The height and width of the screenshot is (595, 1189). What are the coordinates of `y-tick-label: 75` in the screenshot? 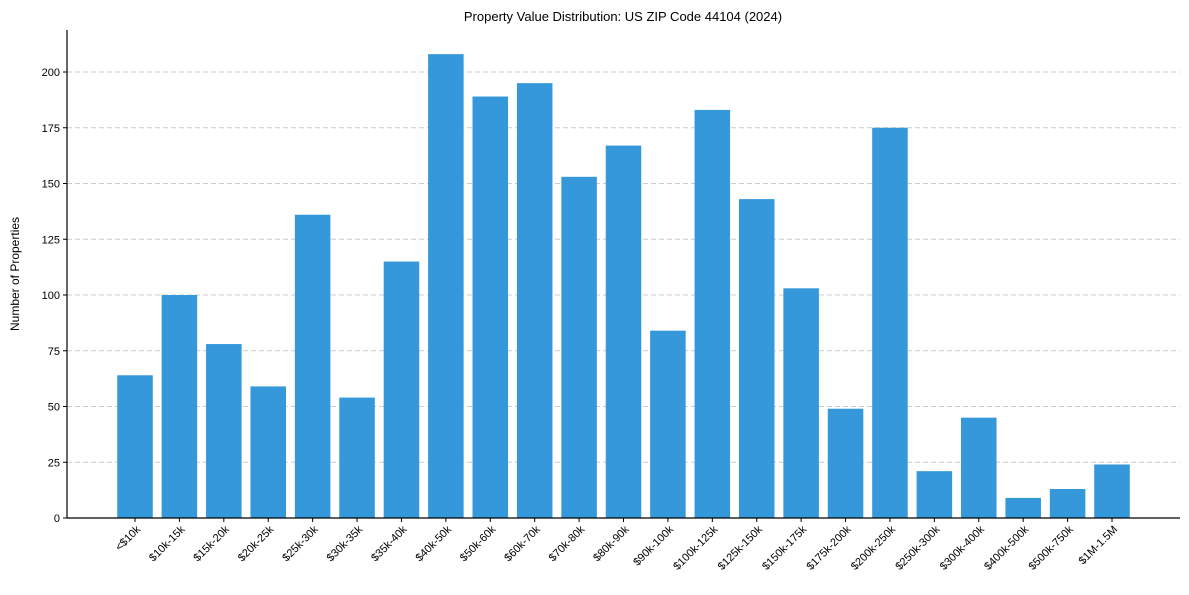 It's located at (54, 352).